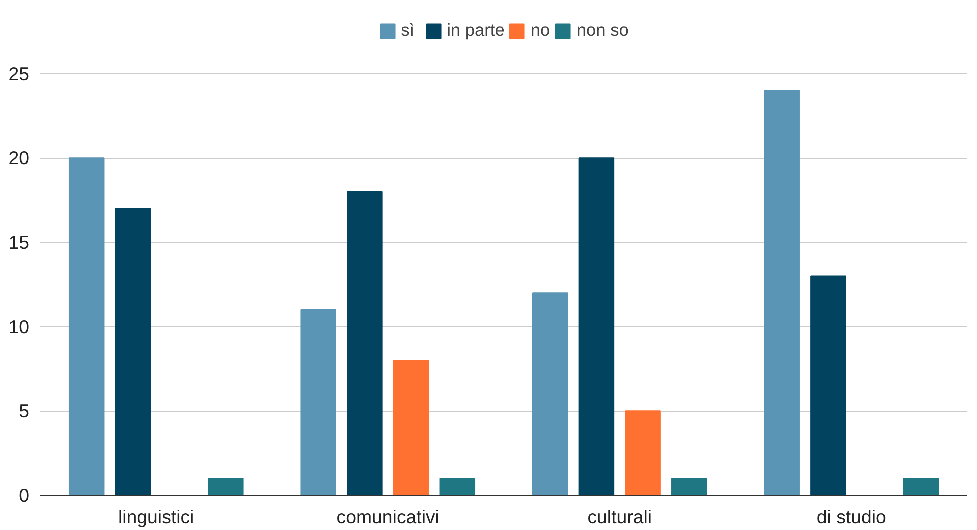  What do you see at coordinates (19, 242) in the screenshot?
I see `y-tick-label: 15` at bounding box center [19, 242].